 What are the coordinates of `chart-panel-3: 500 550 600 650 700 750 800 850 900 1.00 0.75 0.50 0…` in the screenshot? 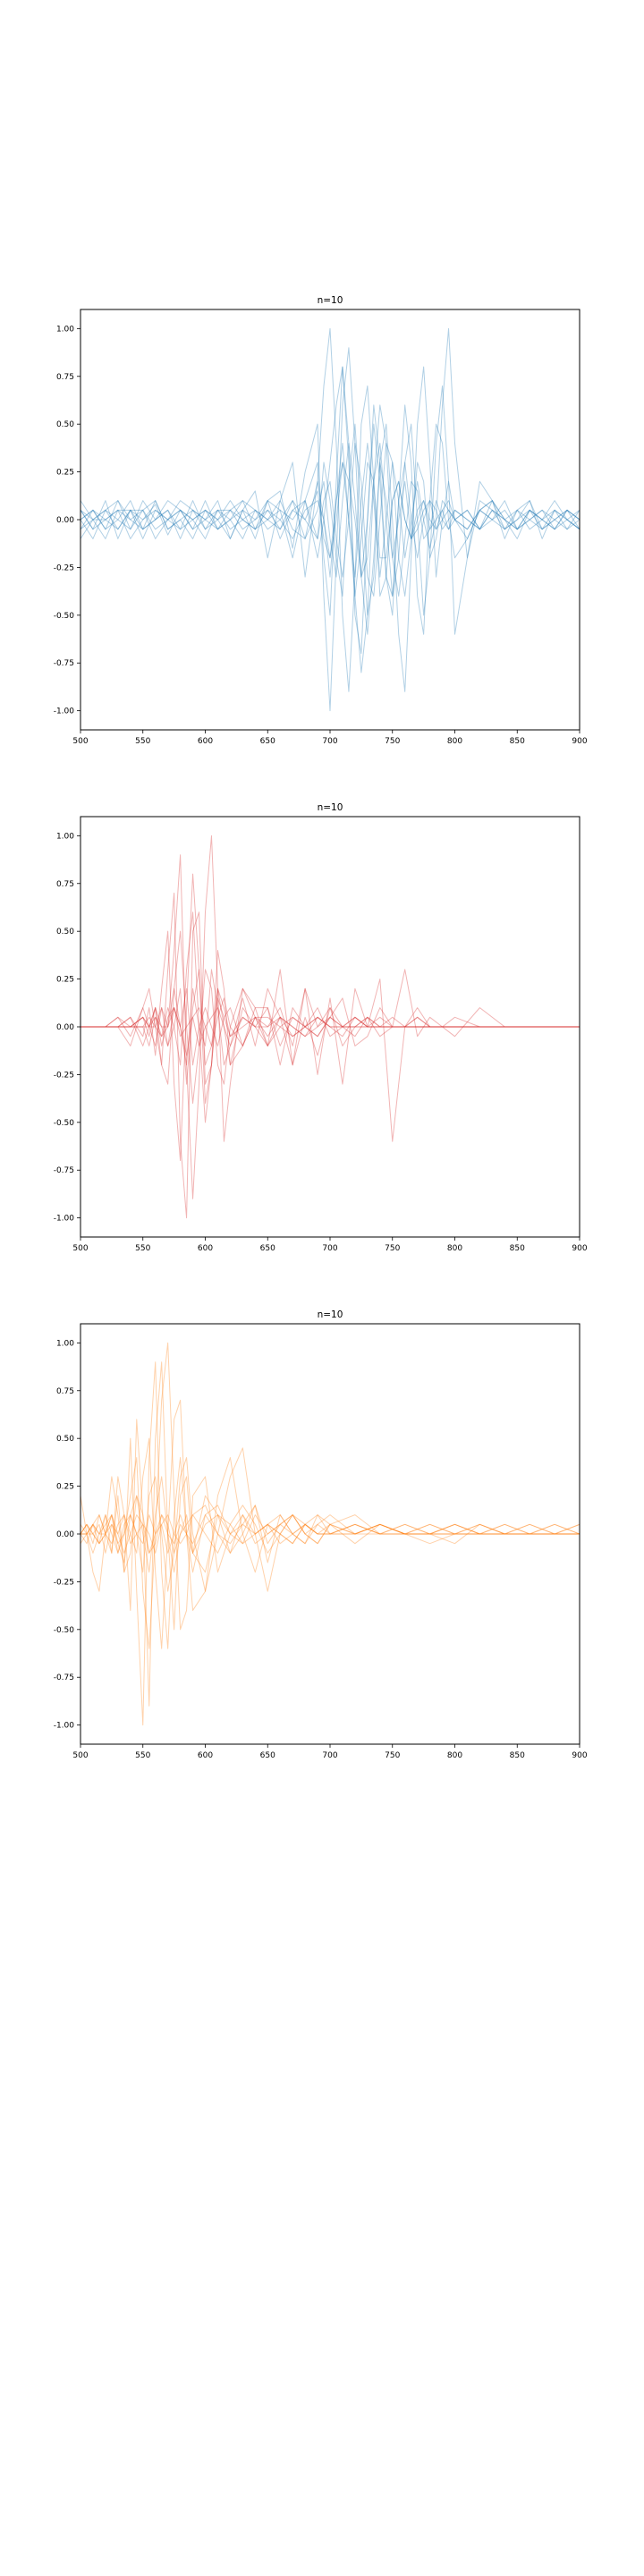 It's located at (321, 1534).